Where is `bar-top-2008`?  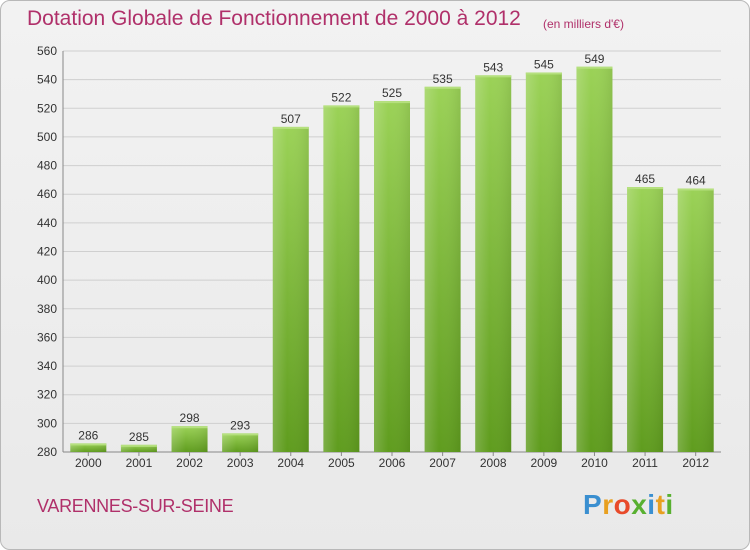 bar-top-2008 is located at coordinates (493, 76).